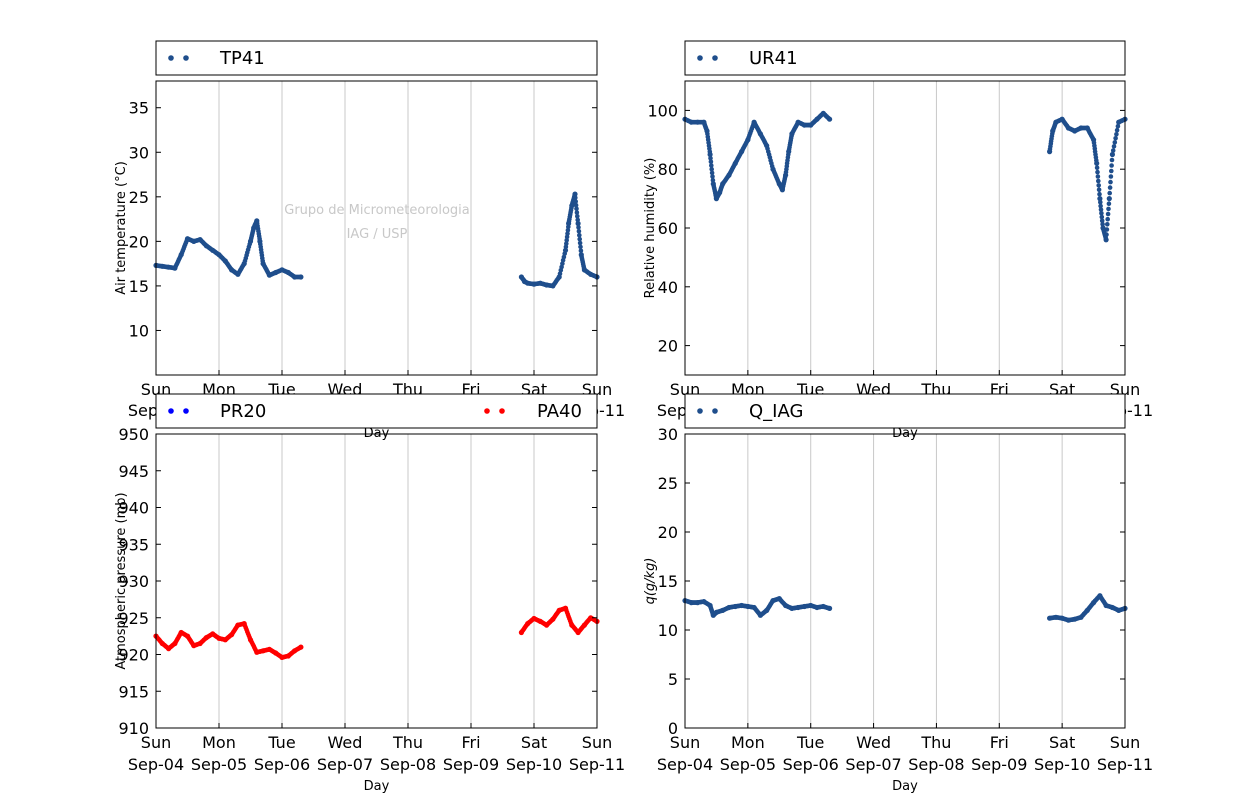 This screenshot has width=1250, height=810. What do you see at coordinates (673, 728) in the screenshot?
I see `y-tick-label: 0` at bounding box center [673, 728].